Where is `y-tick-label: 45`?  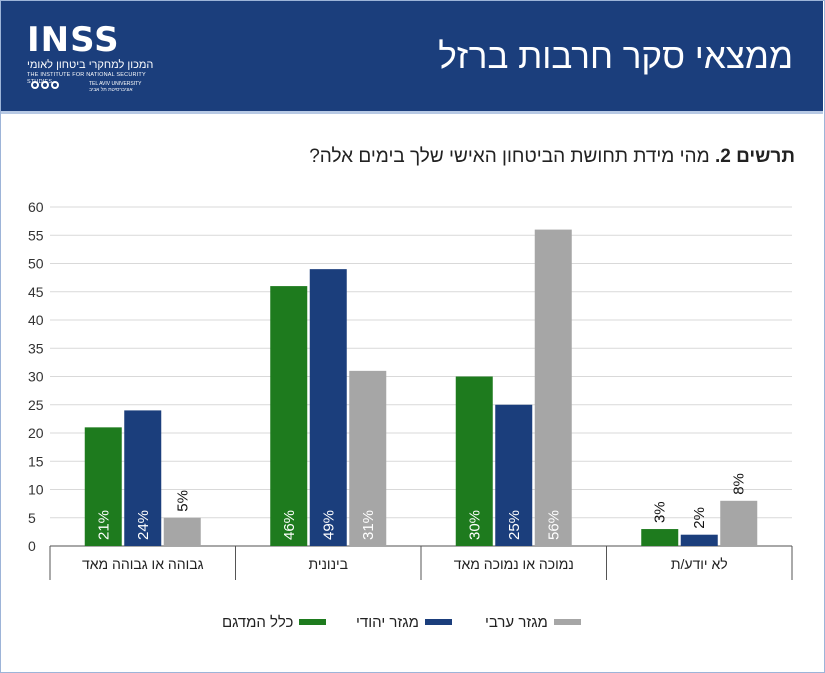
y-tick-label: 45 is located at coordinates (36, 292).